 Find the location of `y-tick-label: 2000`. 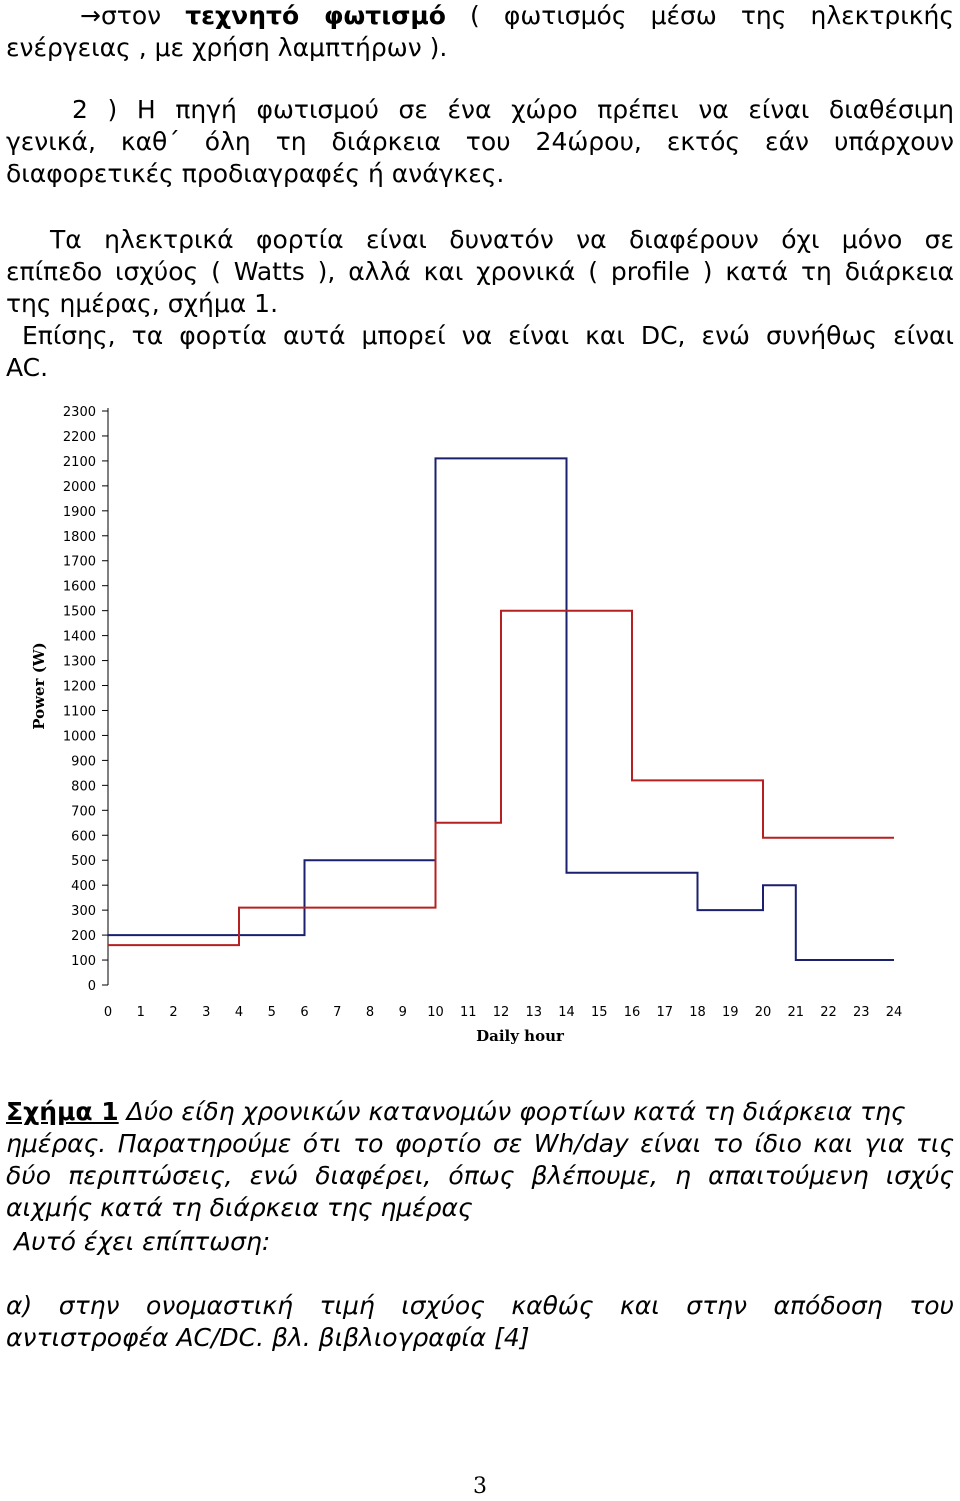

y-tick-label: 2000 is located at coordinates (79, 487).